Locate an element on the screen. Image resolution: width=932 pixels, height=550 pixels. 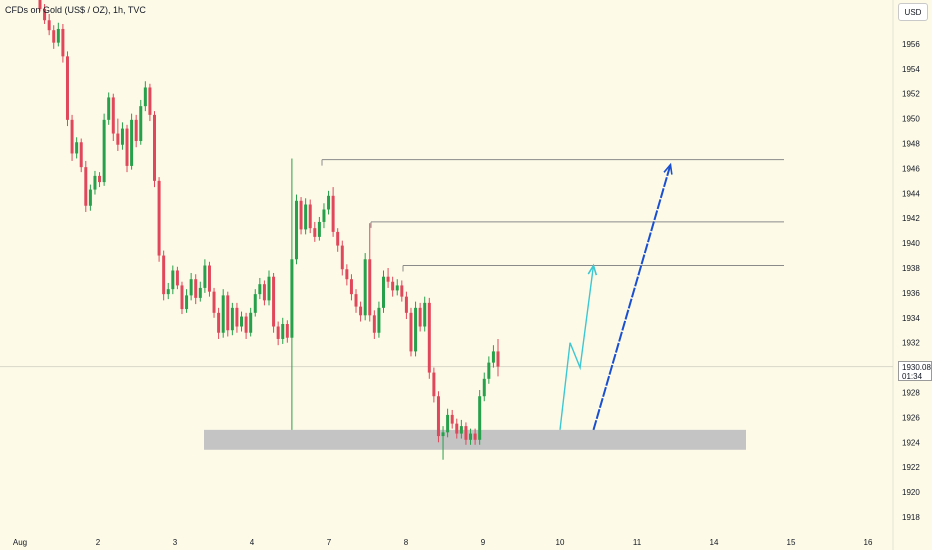
last-price-tag: 1930.08 01:34 is located at coordinates (915, 371).